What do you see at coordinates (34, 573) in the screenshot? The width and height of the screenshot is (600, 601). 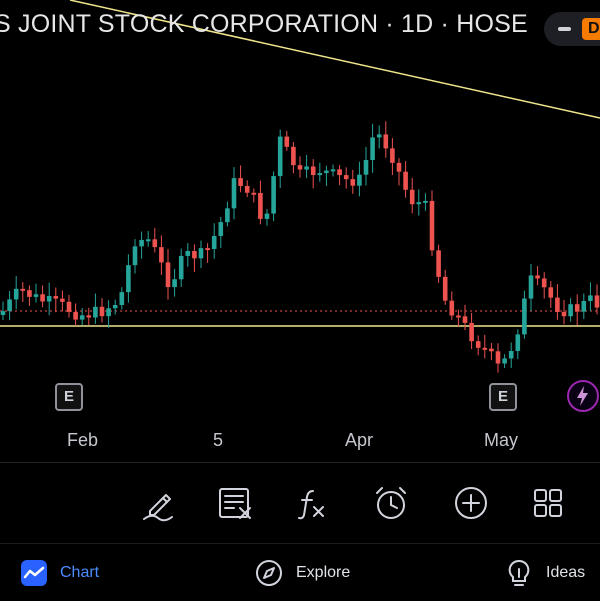 I see `chart-icon` at bounding box center [34, 573].